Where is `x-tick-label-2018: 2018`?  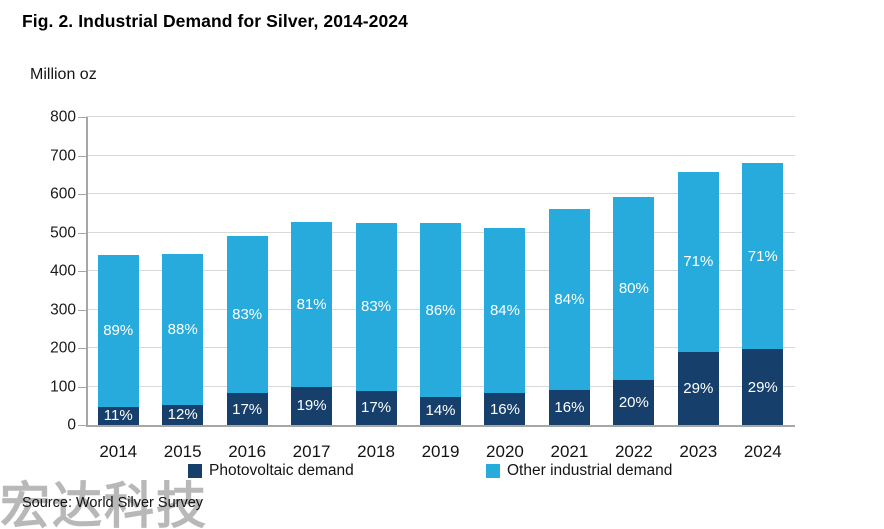
x-tick-label-2018: 2018 is located at coordinates (376, 451).